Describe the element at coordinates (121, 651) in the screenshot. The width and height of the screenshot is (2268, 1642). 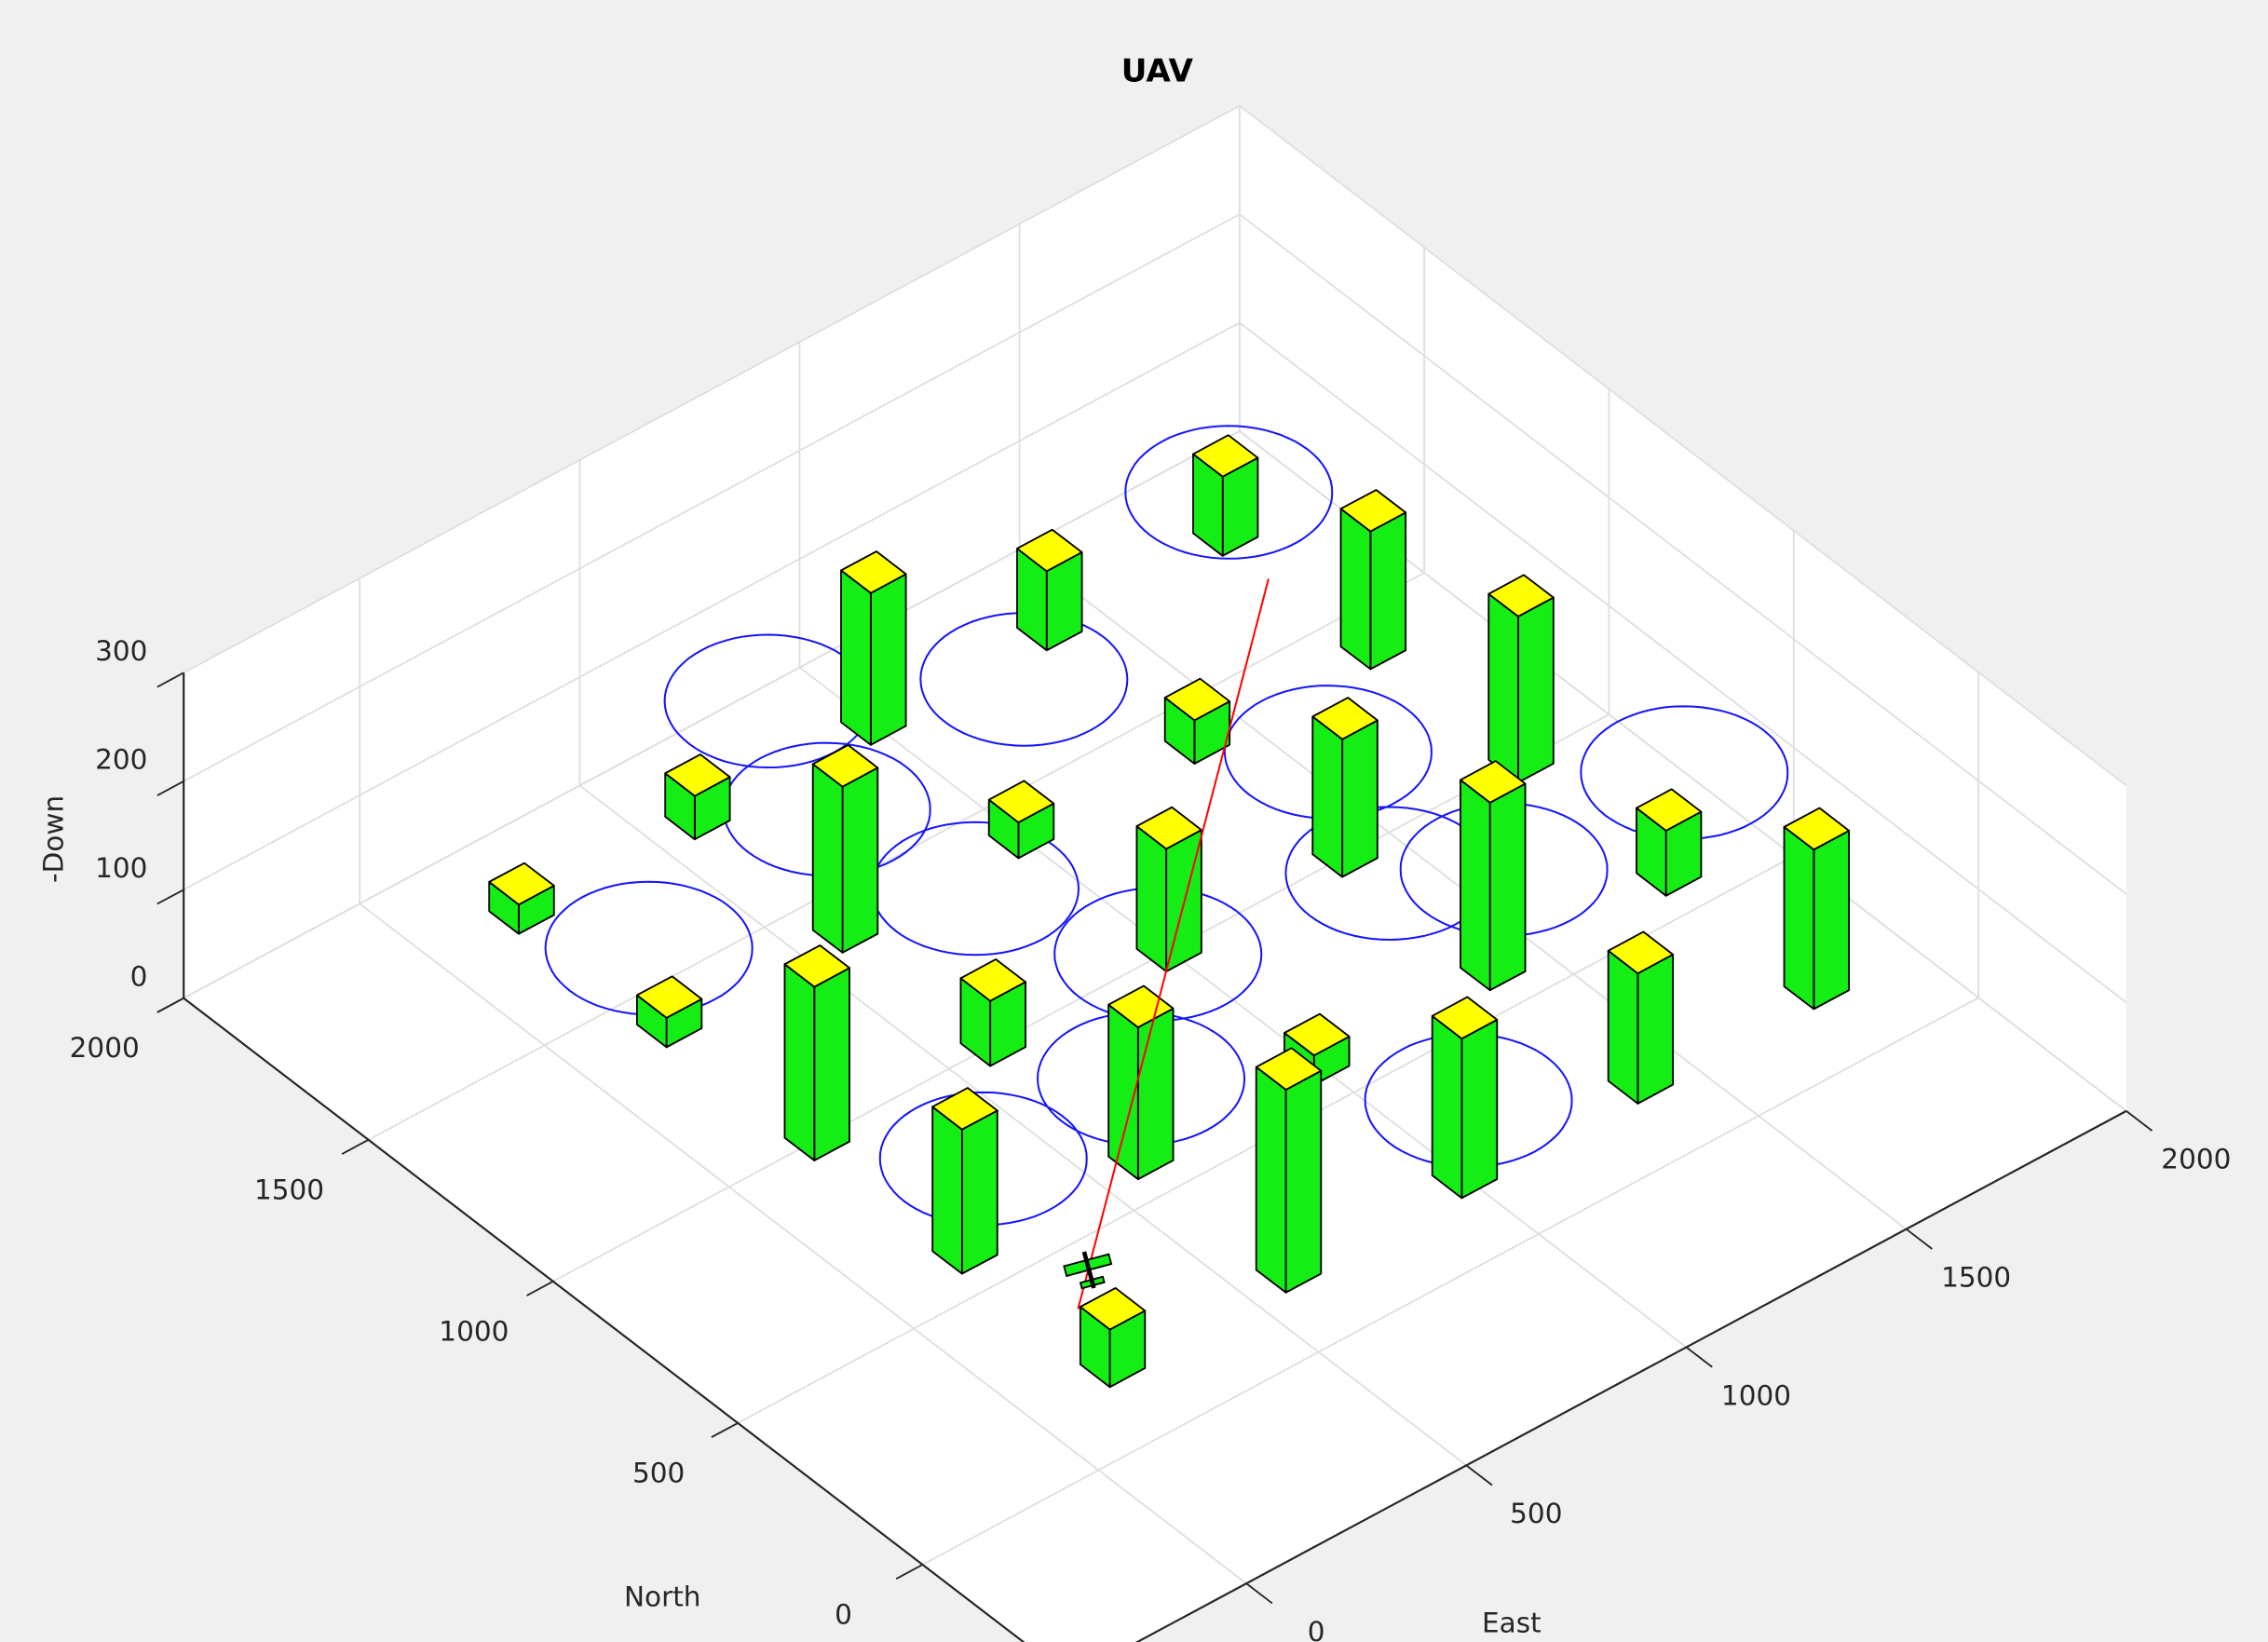
I see `z-tick-label: 300` at that location.